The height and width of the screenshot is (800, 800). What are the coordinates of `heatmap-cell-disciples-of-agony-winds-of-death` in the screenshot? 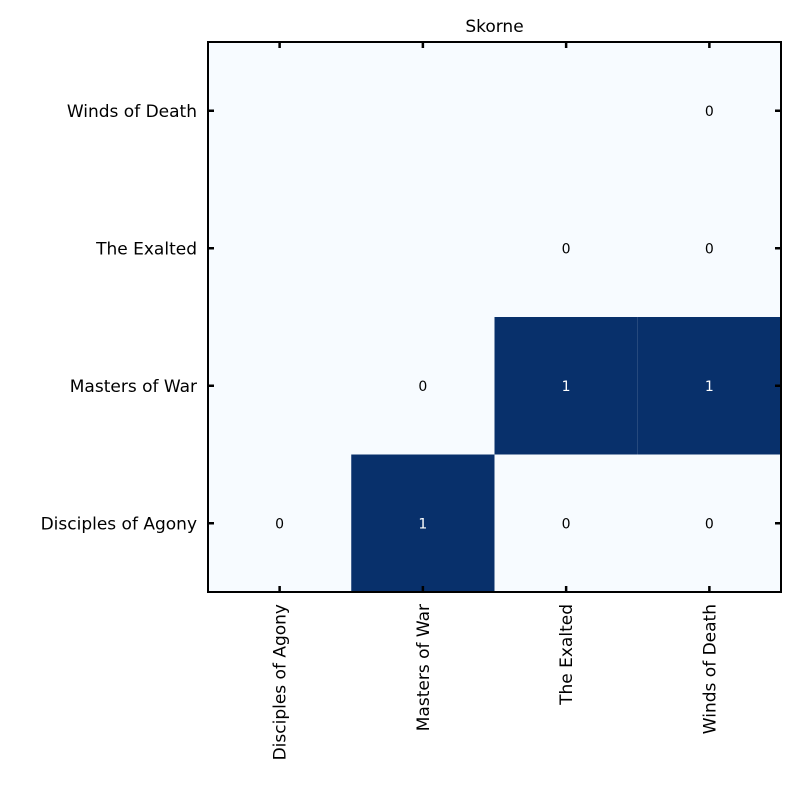 It's located at (709, 523).